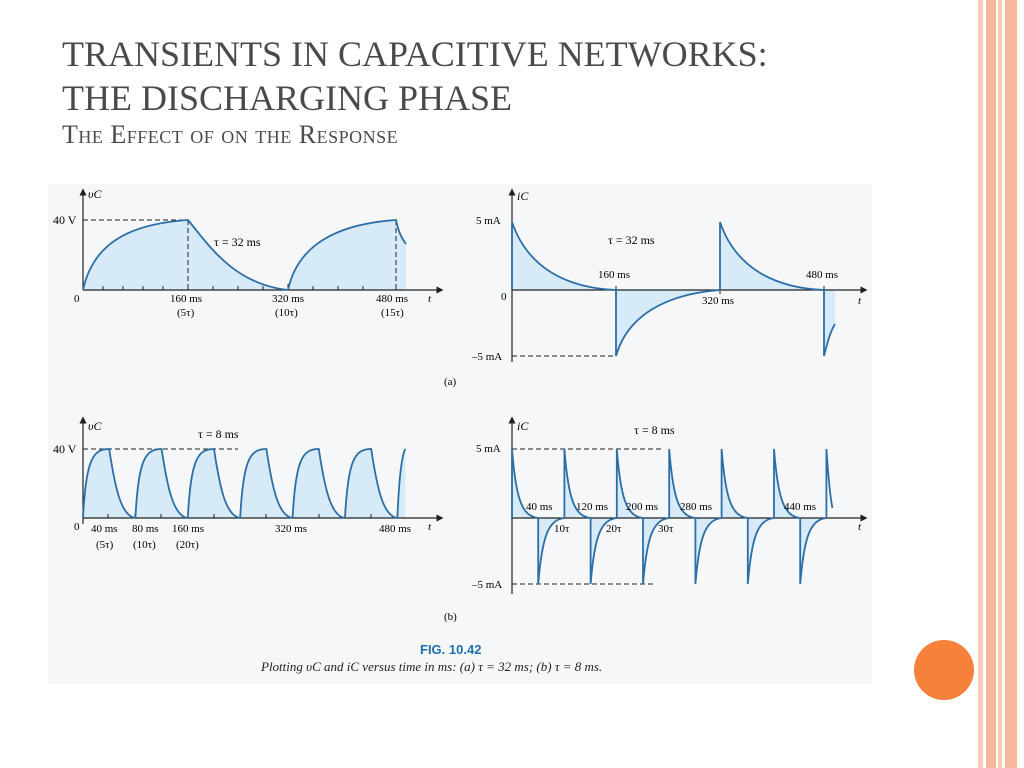  Describe the element at coordinates (860, 301) in the screenshot. I see `ic-a-xlabel: t` at that location.